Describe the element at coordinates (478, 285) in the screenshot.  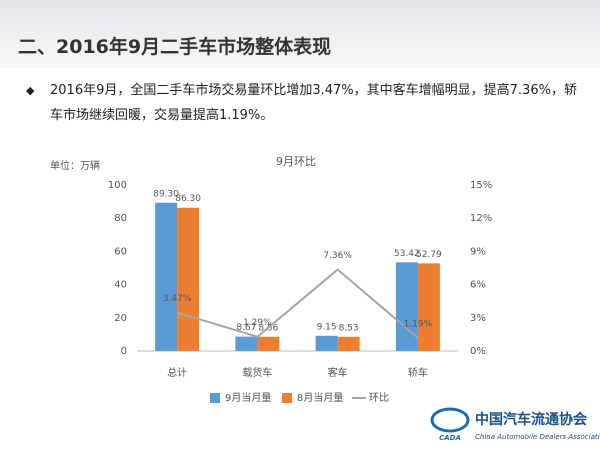
I see `y2-tick-label: 6%` at that location.